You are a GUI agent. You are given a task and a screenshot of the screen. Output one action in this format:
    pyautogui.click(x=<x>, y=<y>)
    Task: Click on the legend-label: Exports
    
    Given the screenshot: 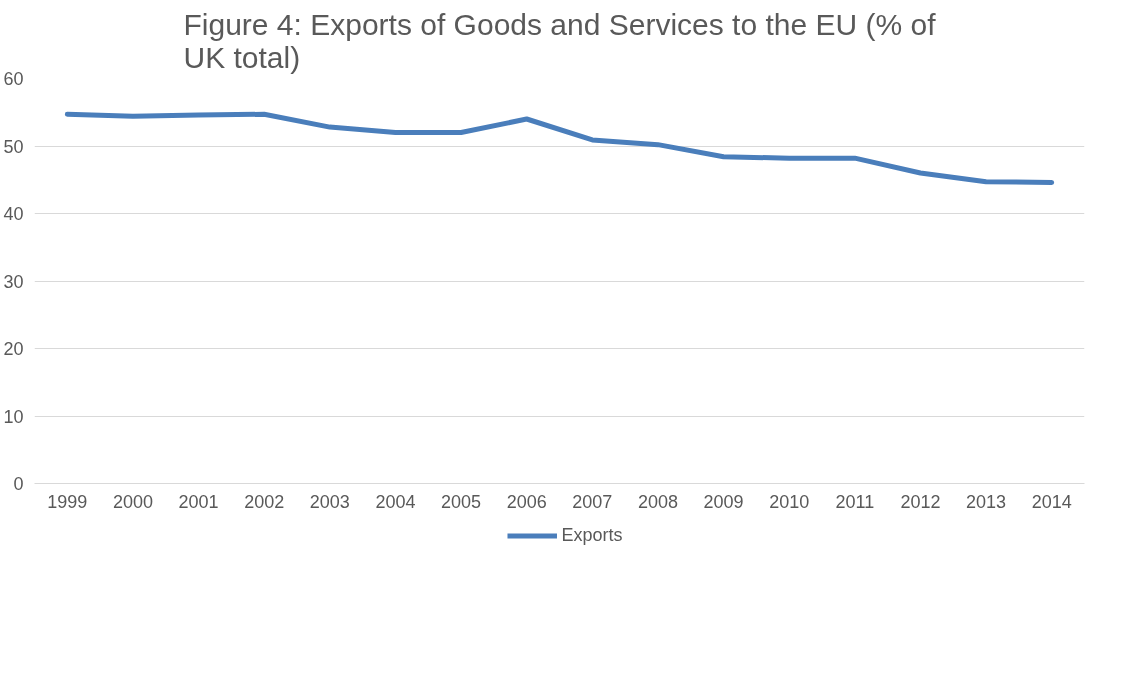 What is the action you would take?
    pyautogui.click(x=592, y=535)
    